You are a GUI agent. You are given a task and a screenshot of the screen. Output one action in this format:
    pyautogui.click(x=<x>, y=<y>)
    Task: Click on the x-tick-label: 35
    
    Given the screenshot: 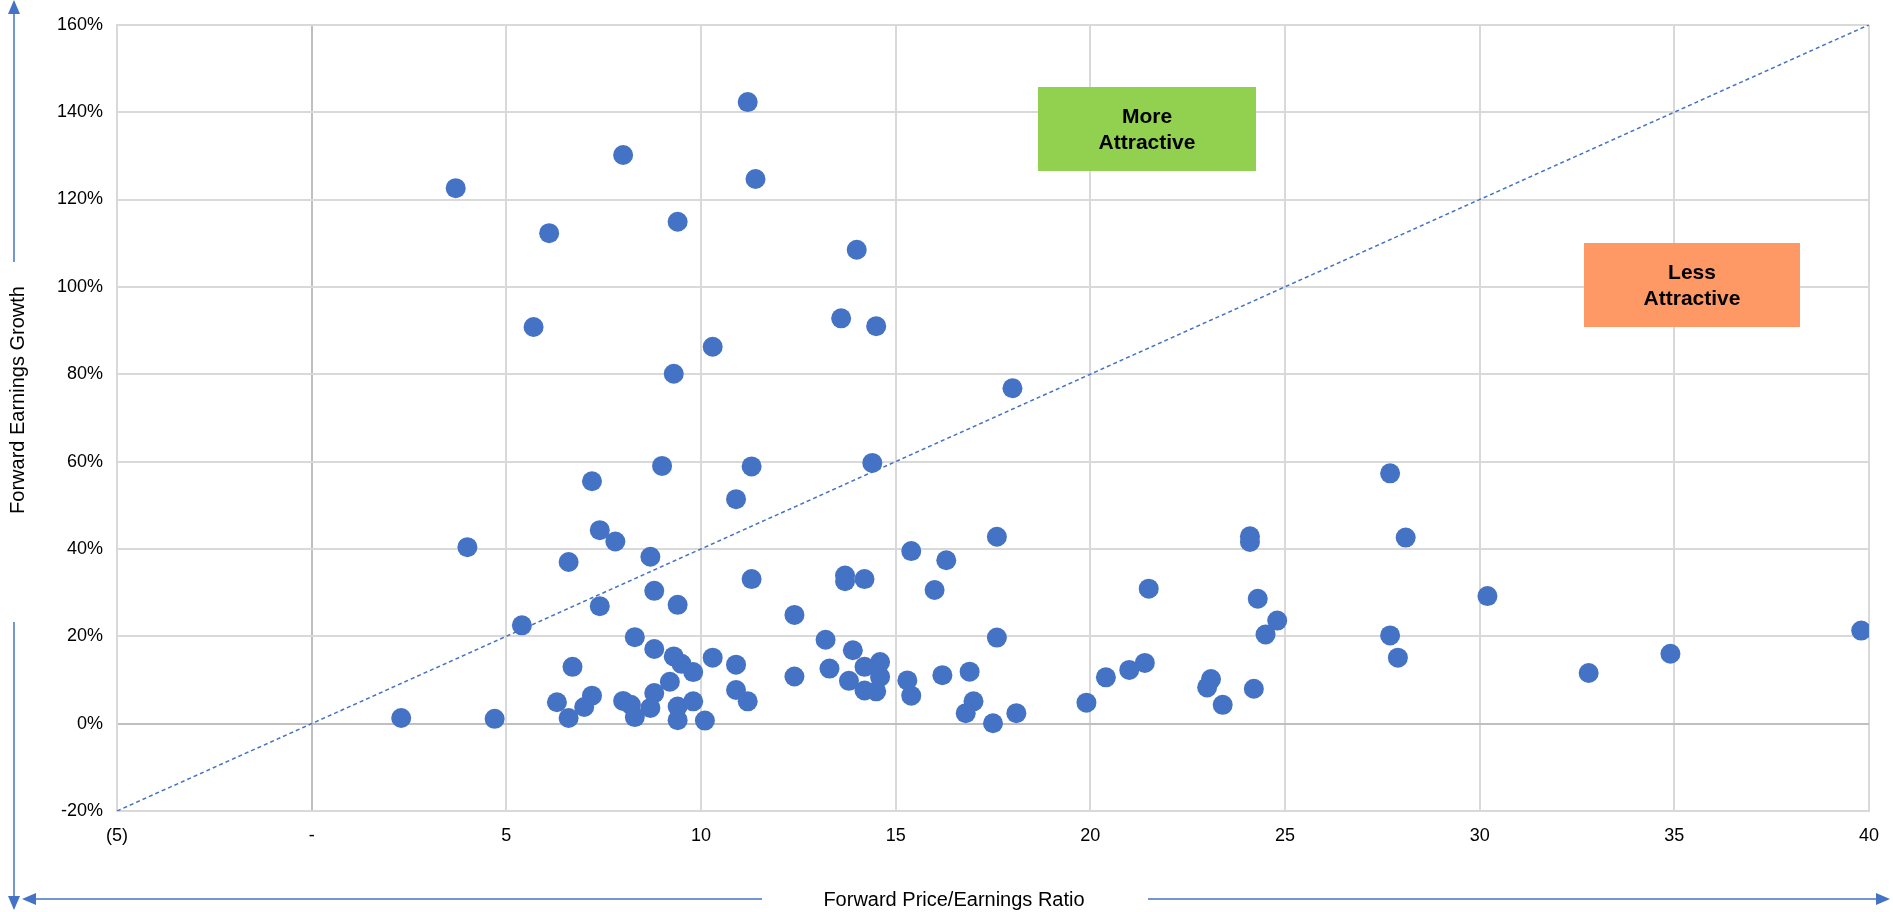 What is the action you would take?
    pyautogui.click(x=1674, y=834)
    